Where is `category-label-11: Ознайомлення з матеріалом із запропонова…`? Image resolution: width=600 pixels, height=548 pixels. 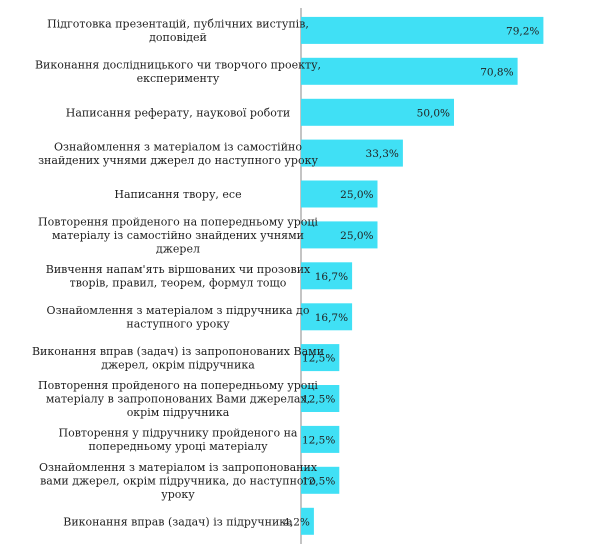
category-label-11: Ознайомлення з матеріалом із запропонова… is located at coordinates (178, 481).